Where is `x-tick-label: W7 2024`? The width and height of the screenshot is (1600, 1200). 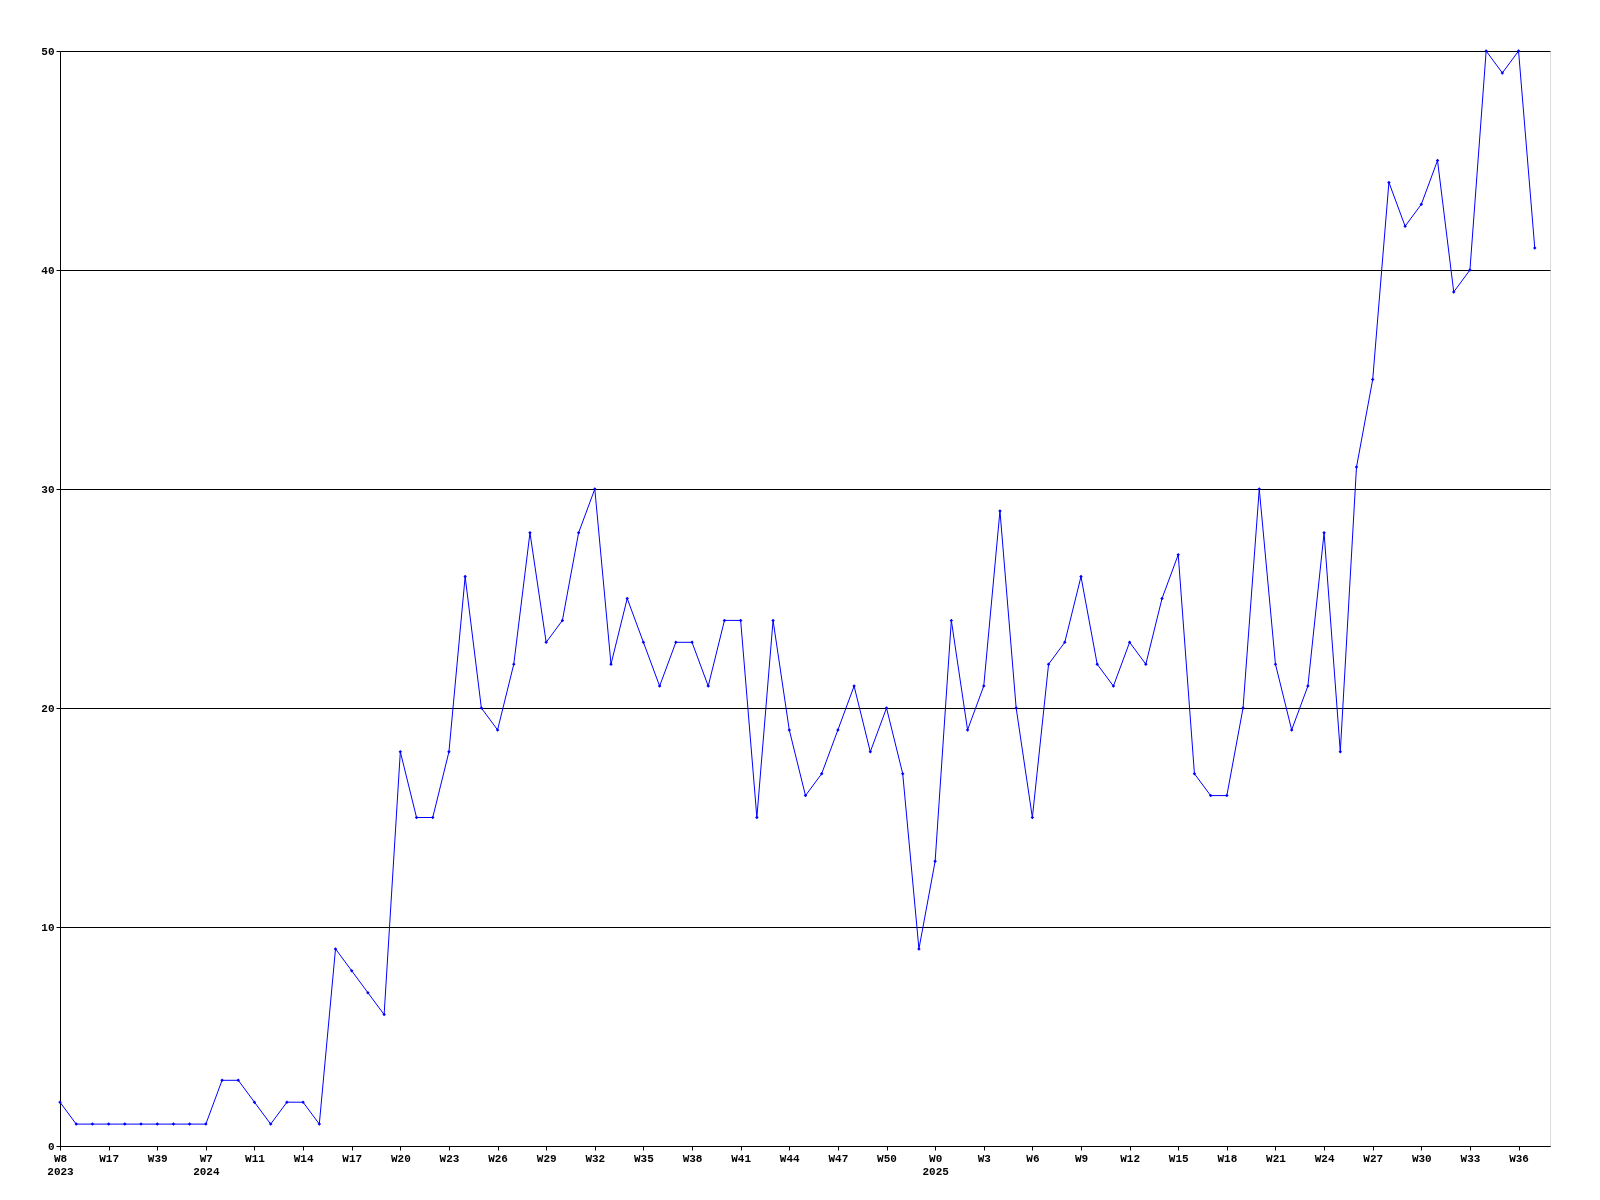 x-tick-label: W7 2024 is located at coordinates (206, 1165).